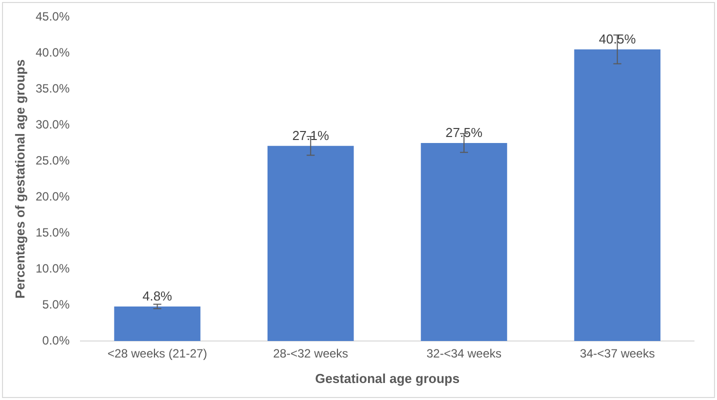 The width and height of the screenshot is (717, 400). Describe the element at coordinates (53, 160) in the screenshot. I see `y-tick-label: 25.0%` at that location.